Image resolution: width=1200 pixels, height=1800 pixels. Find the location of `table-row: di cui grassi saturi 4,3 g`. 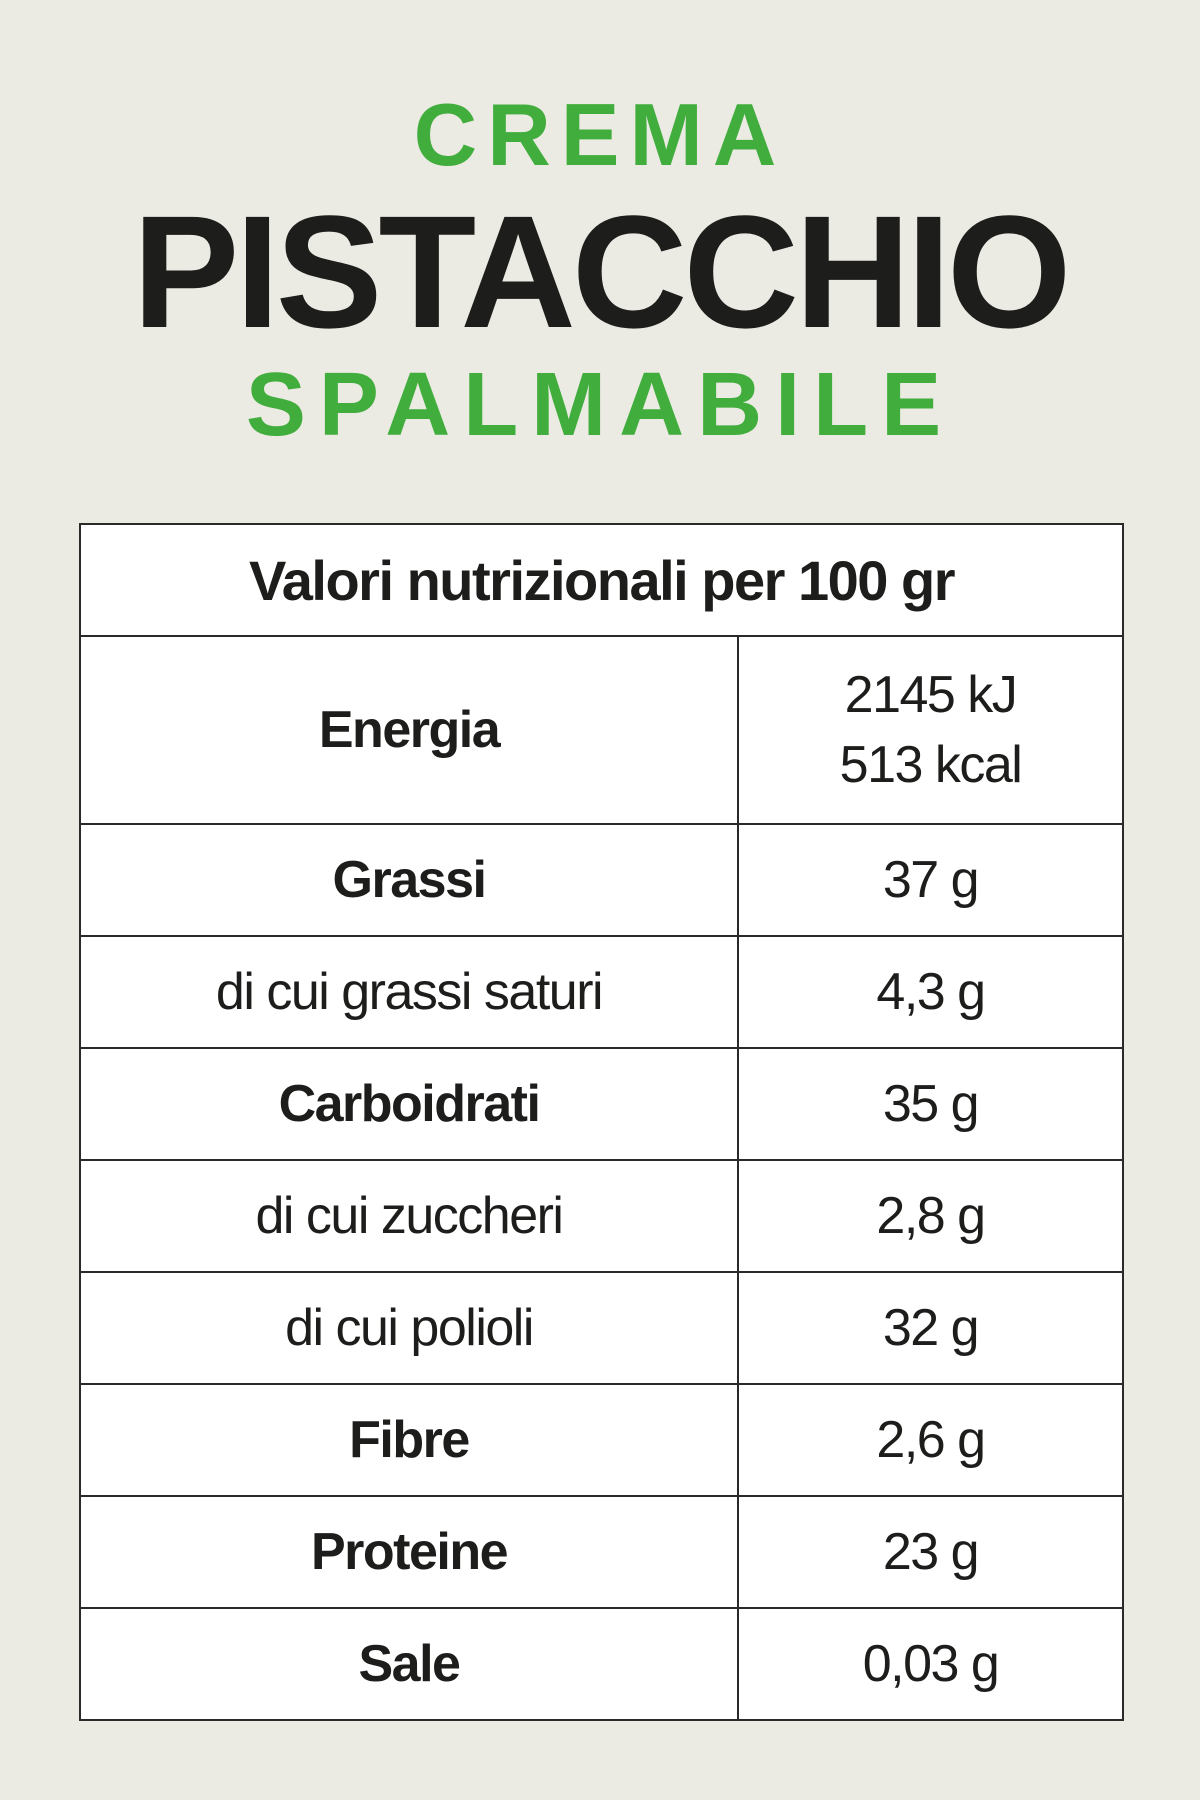

table-row: di cui grassi saturi 4,3 g is located at coordinates (601, 992).